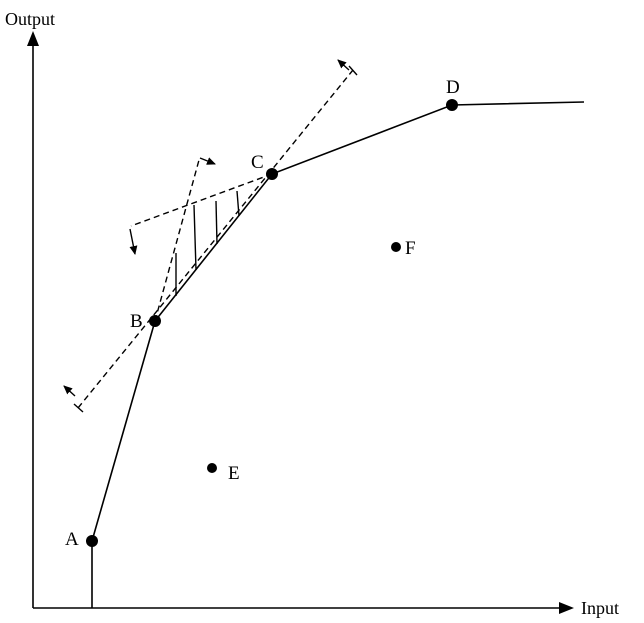 This screenshot has width=644, height=623. I want to click on dashed-line-c-left, so click(201, 200).